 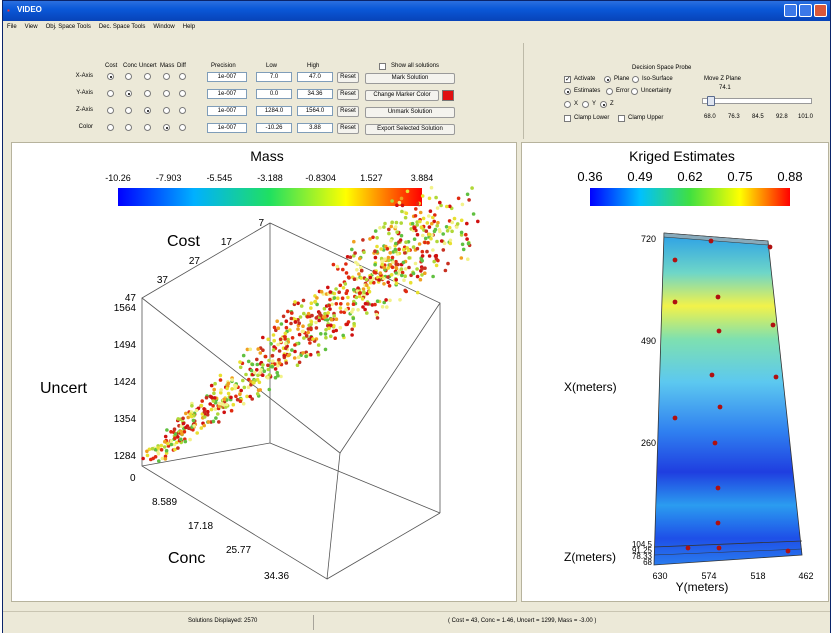 What do you see at coordinates (410, 112) in the screenshot?
I see `unmark-solution-button: Unmark Solution` at bounding box center [410, 112].